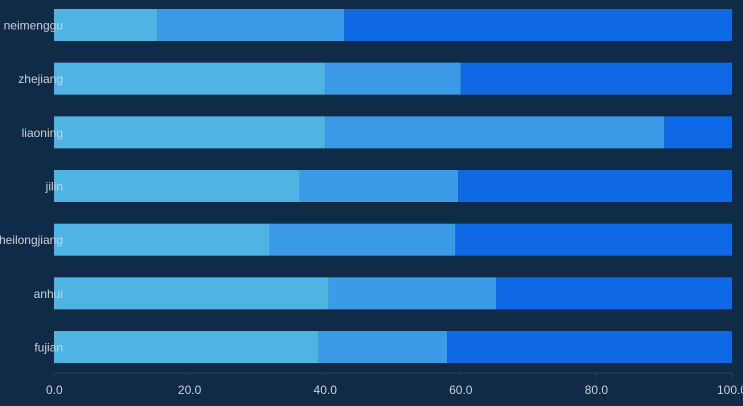  I want to click on x-axis: 0.0 20.0 40.0 60.0 80.0 100.0, so click(394, 384).